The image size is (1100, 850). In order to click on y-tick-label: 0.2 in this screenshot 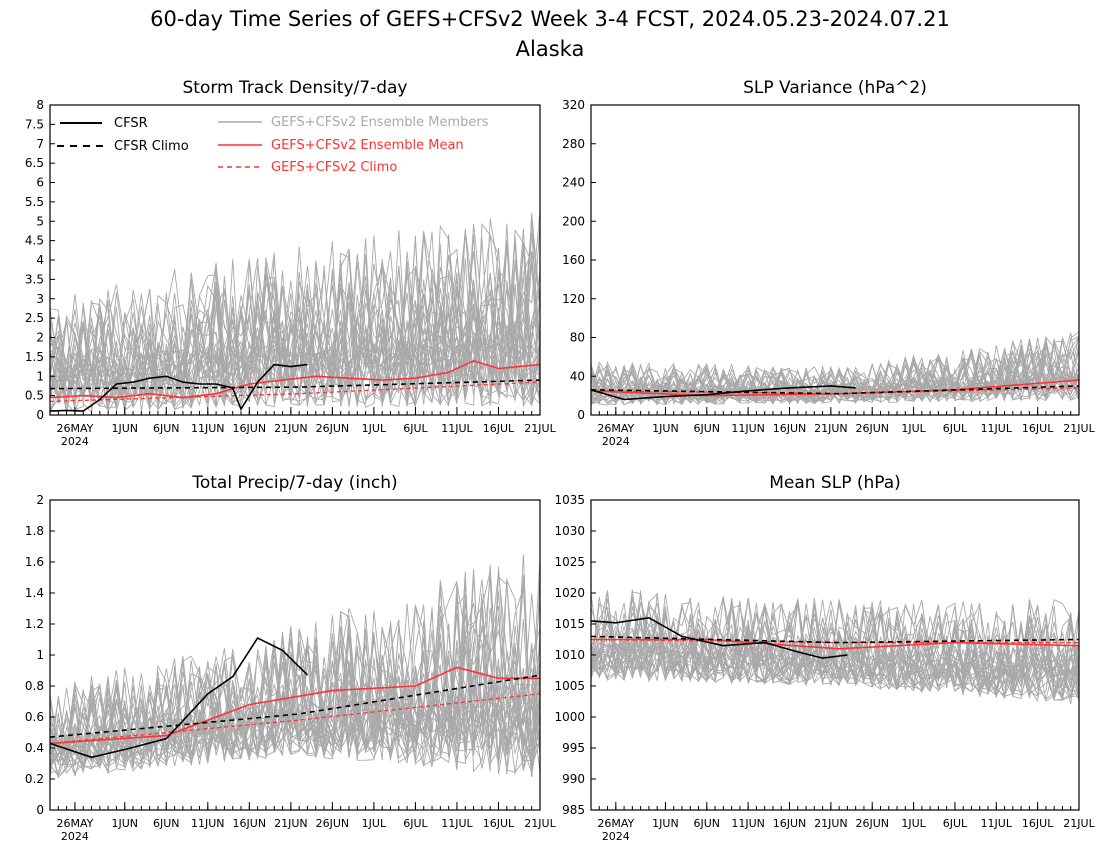, I will do `click(34, 779)`.